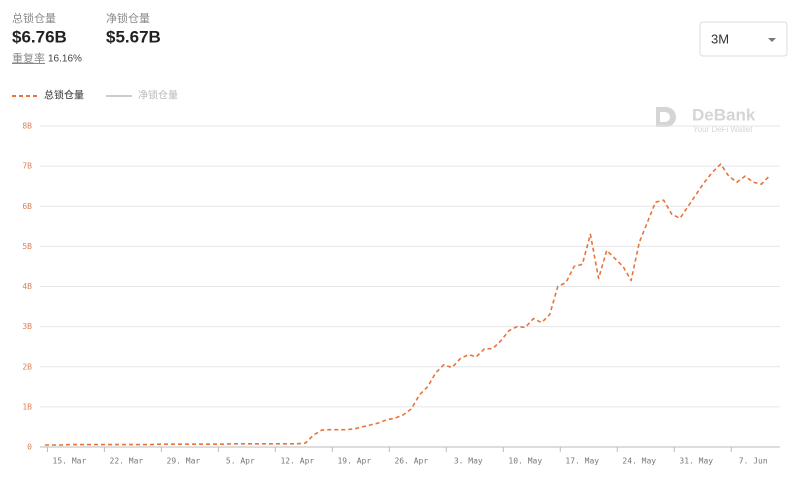 The image size is (800, 487). What do you see at coordinates (297, 461) in the screenshot?
I see `x-tick-label: 12. Apr` at bounding box center [297, 461].